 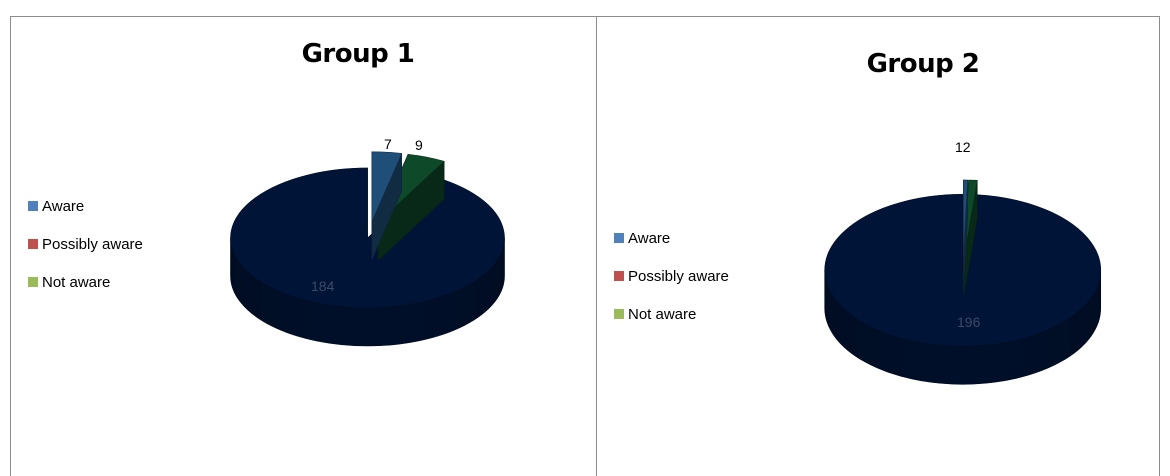 What do you see at coordinates (963, 147) in the screenshot?
I see `pie-data-label: 12` at bounding box center [963, 147].